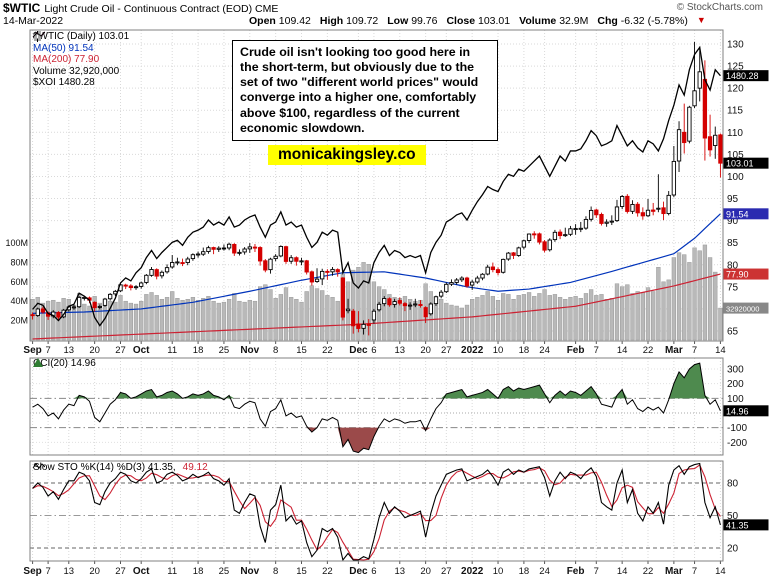 The width and height of the screenshot is (769, 587). What do you see at coordinates (81, 37) in the screenshot?
I see `legend-row-wtic: $WTIC (Daily) 103.01` at bounding box center [81, 37].